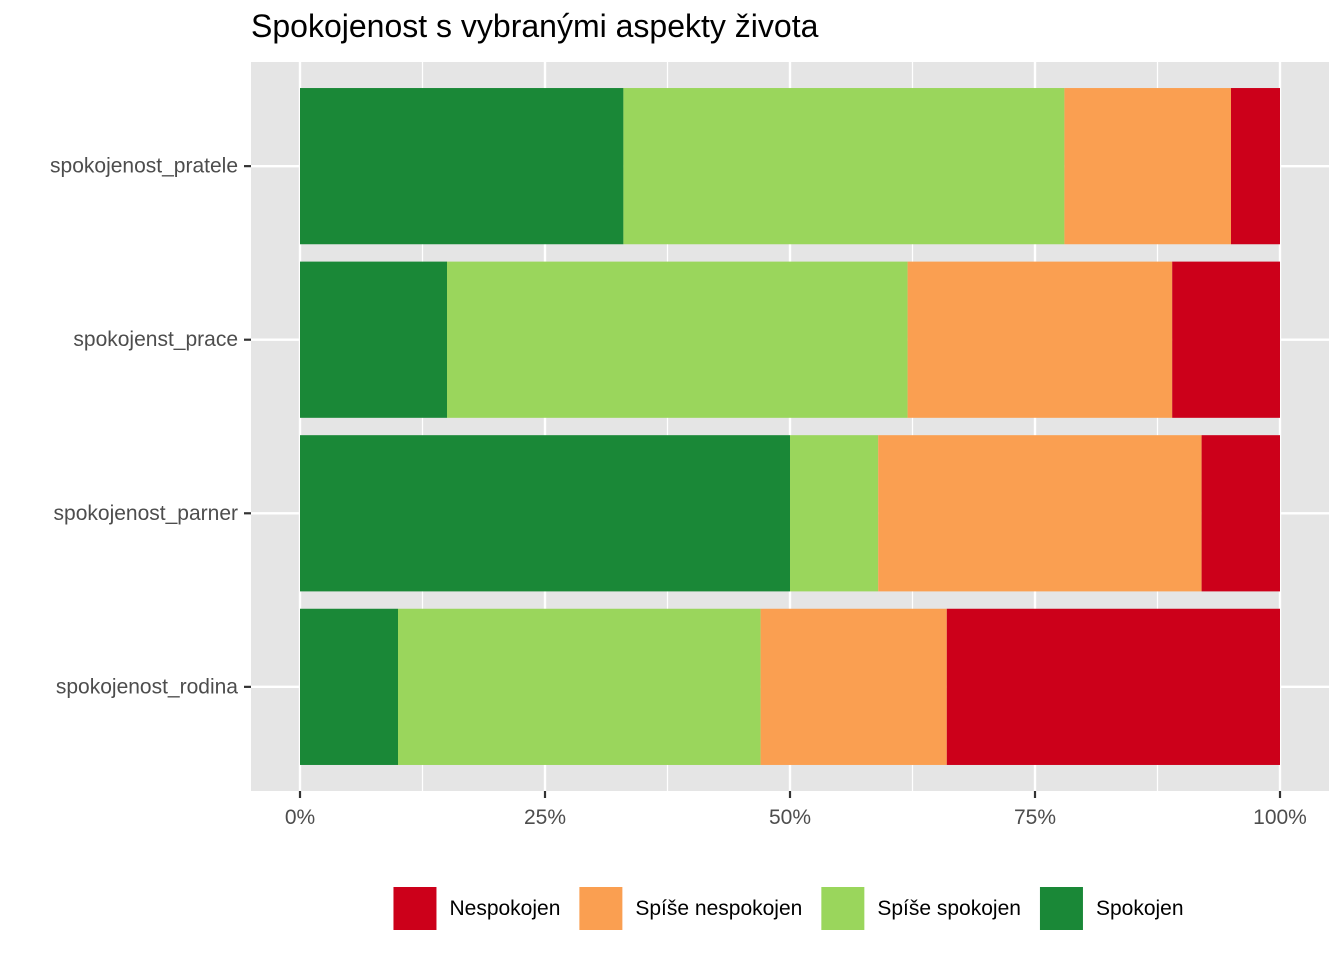 This screenshot has width=1344, height=960. Describe the element at coordinates (300, 817) in the screenshot. I see `x-tick-label: 0%` at that location.